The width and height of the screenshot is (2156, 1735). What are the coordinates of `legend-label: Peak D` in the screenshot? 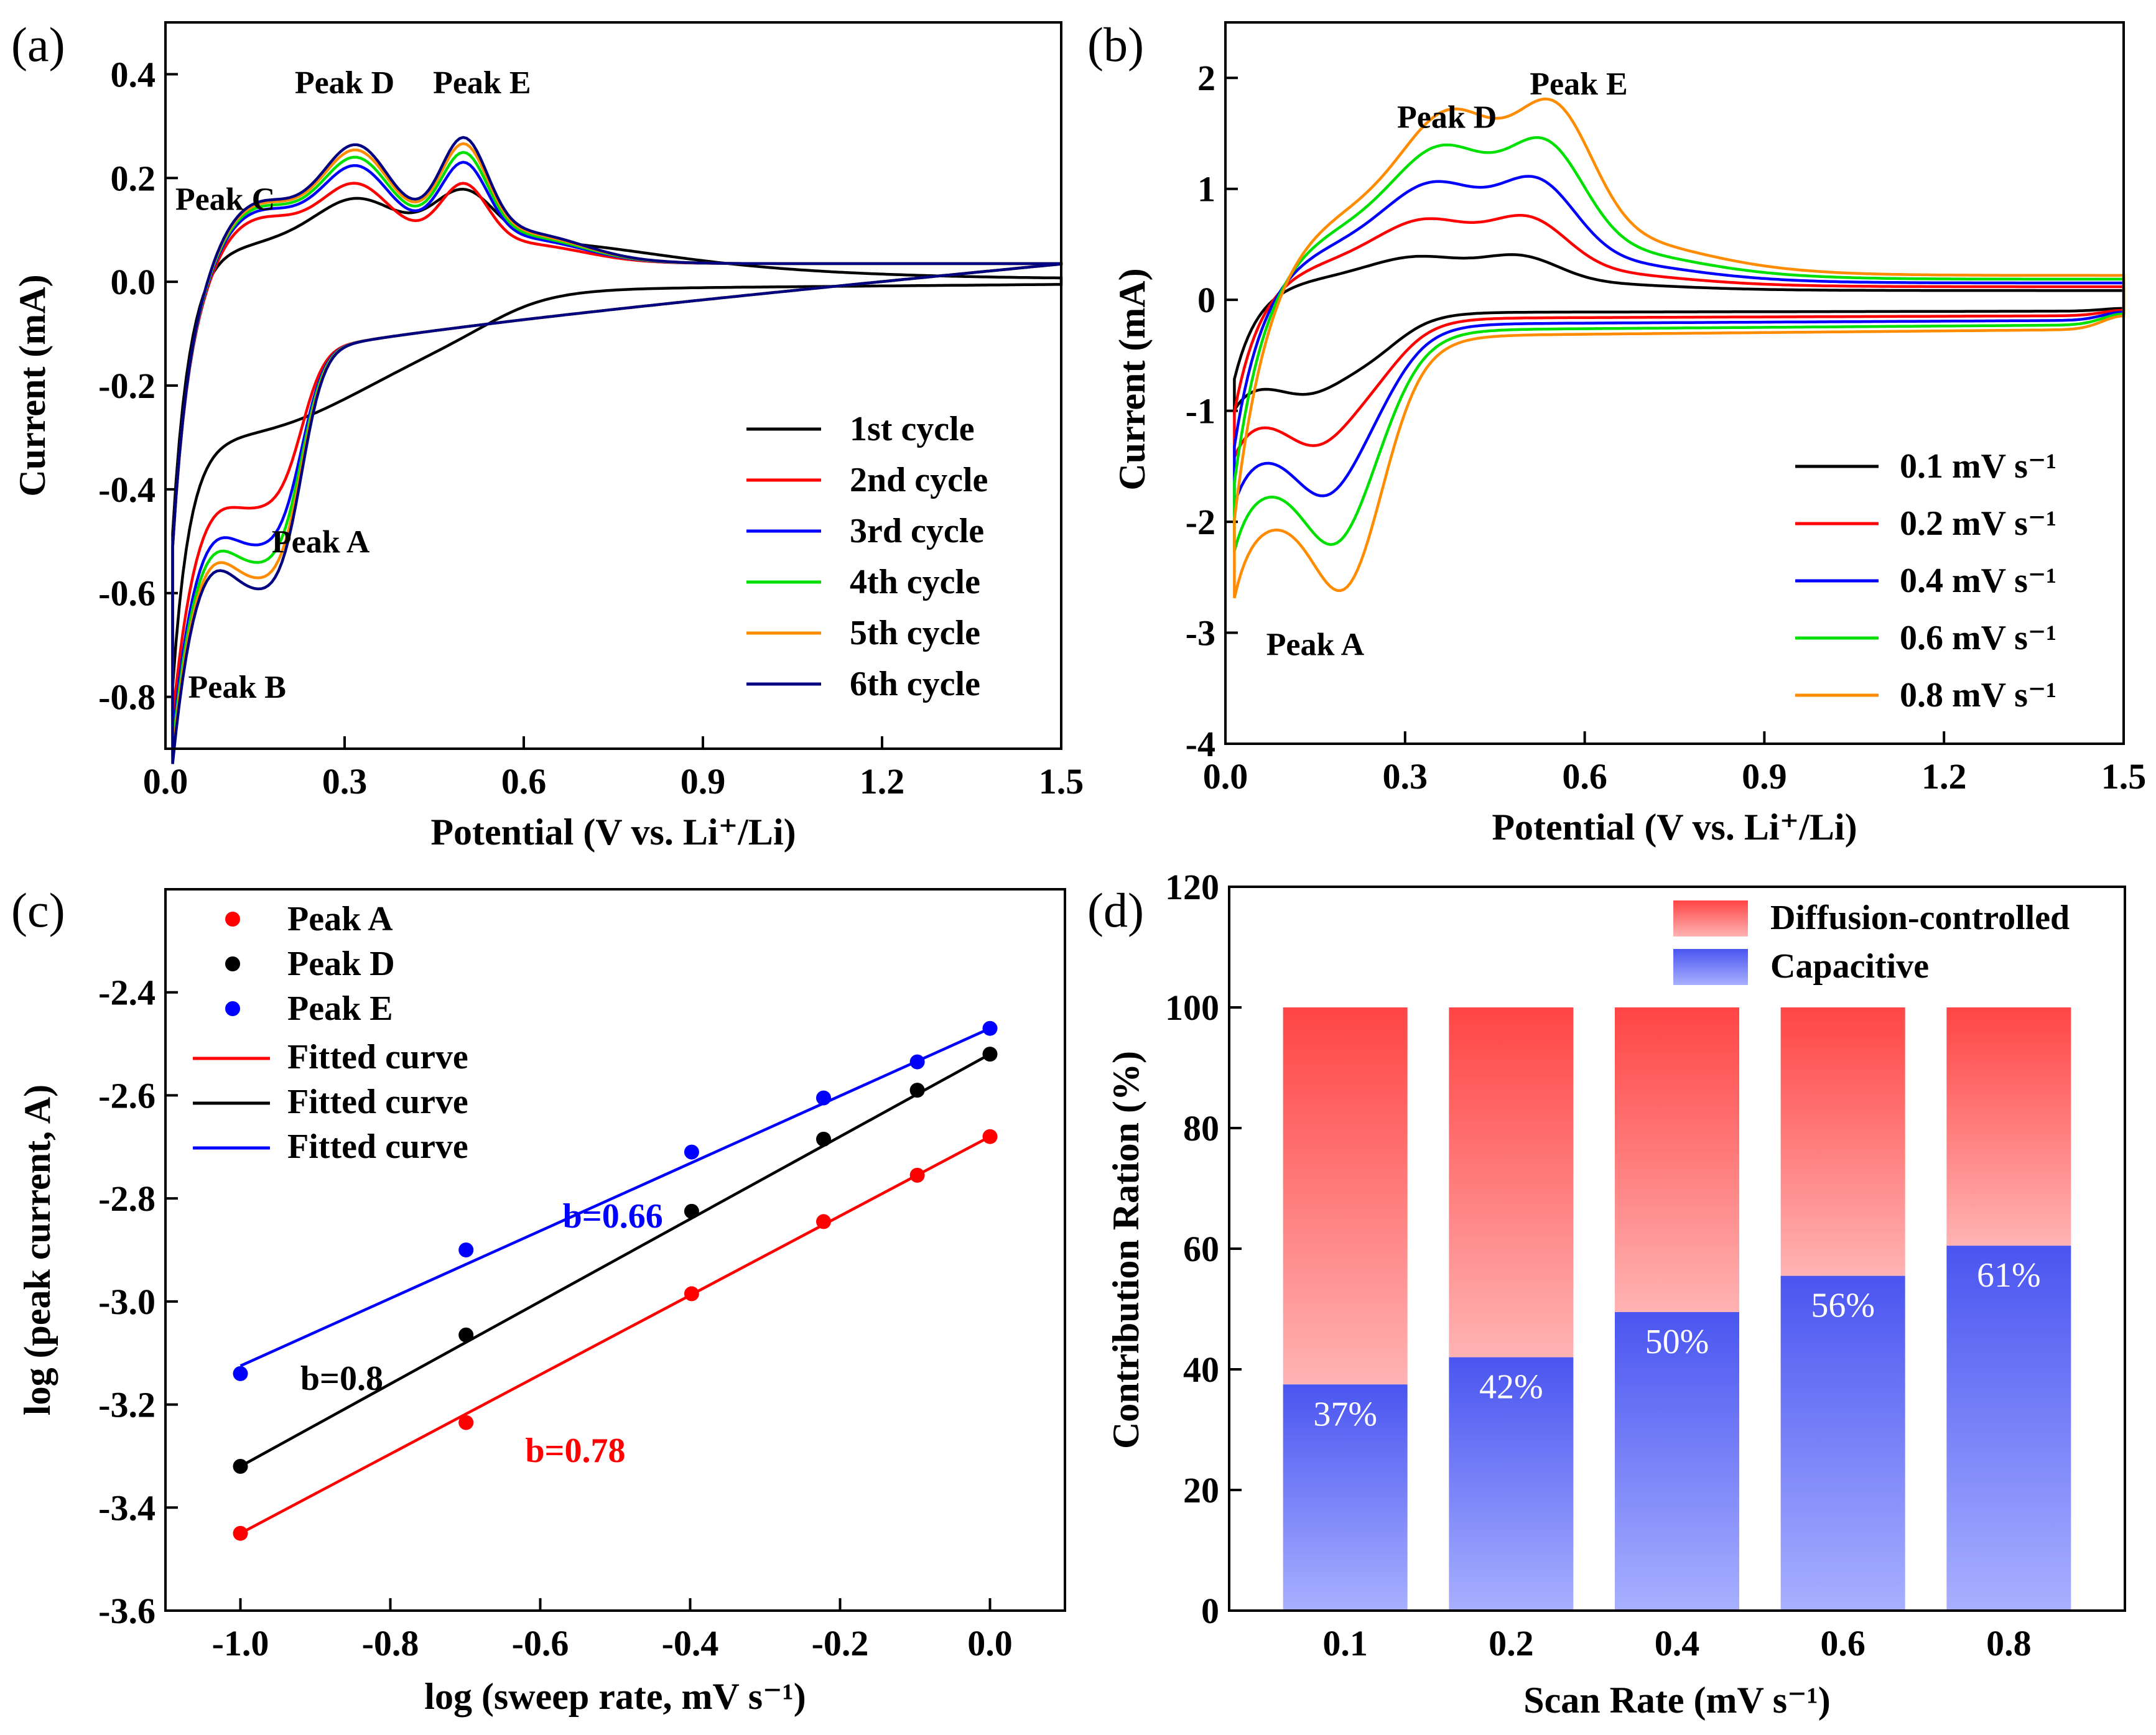 It's located at (341, 964).